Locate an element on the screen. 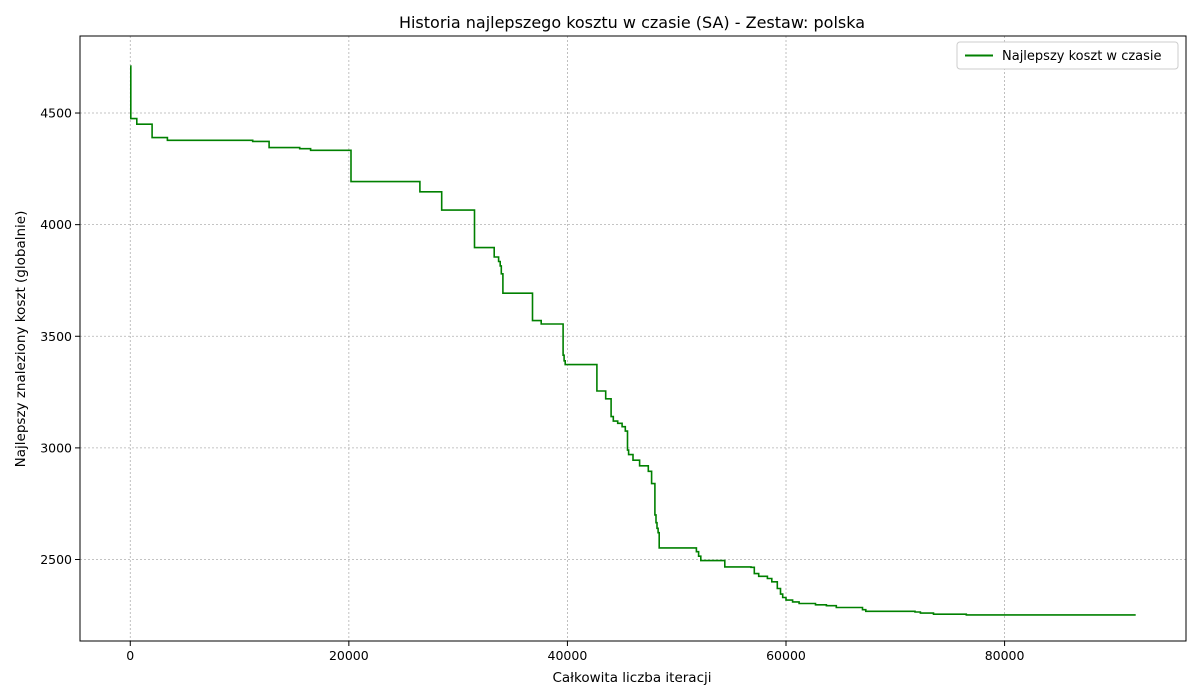 The image size is (1200, 700). x-tick-label: 20000 is located at coordinates (349, 655).